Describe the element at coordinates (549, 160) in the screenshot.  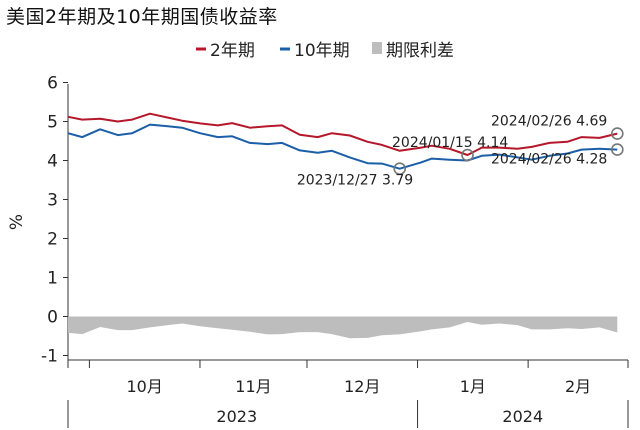
I see `annotation-label: 2024/02/26 4.28` at that location.